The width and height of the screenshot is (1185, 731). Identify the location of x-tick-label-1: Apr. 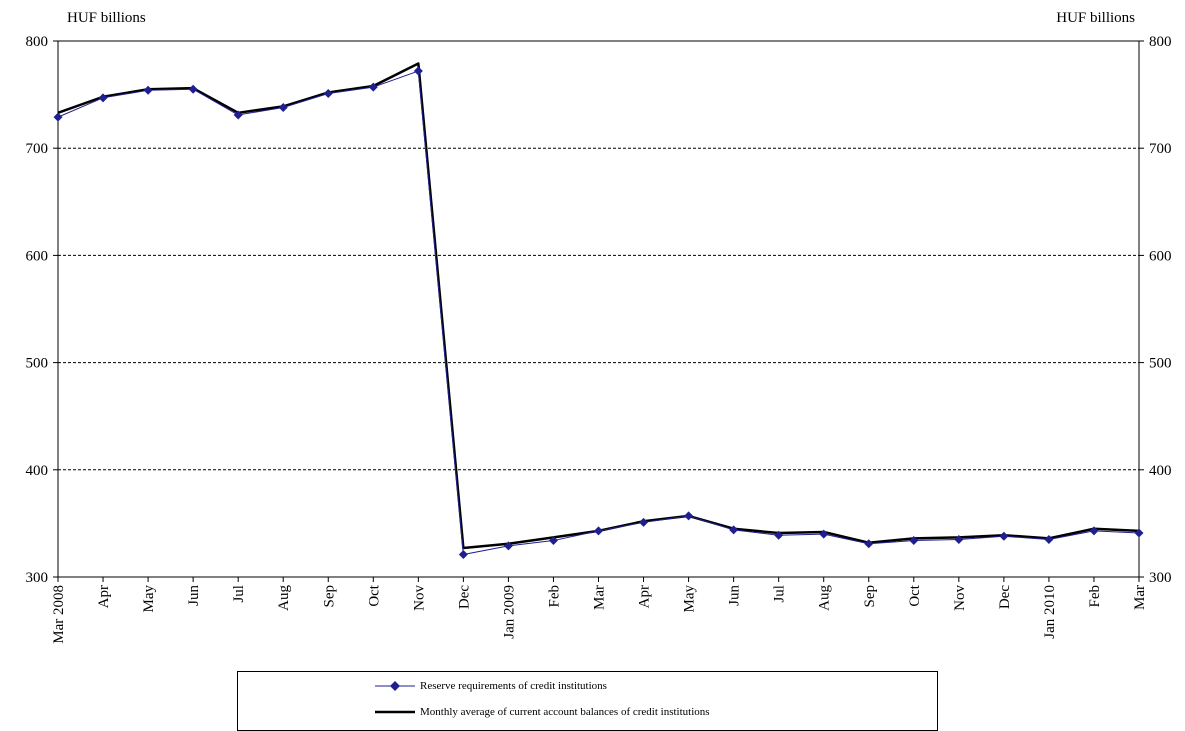
(104, 596).